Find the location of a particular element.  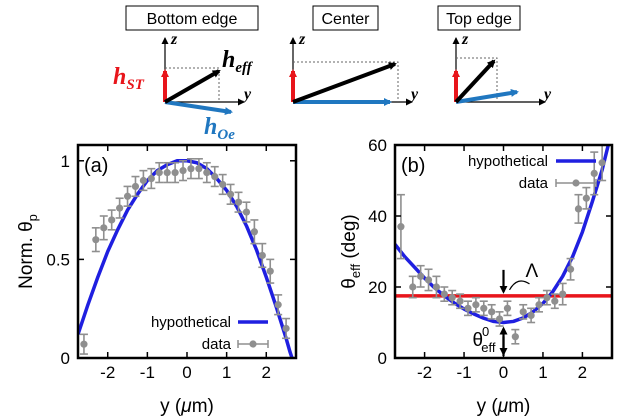

bottom-edge-box is located at coordinates (192, 18).